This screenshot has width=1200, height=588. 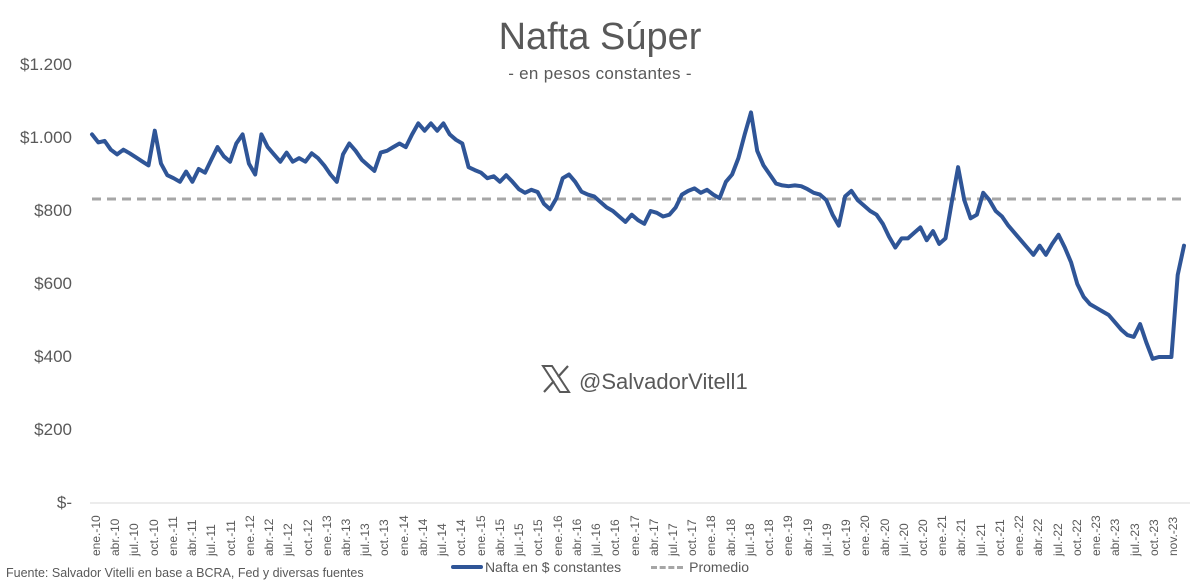 I want to click on x-tick-label: jul.-13, so click(x=365, y=539).